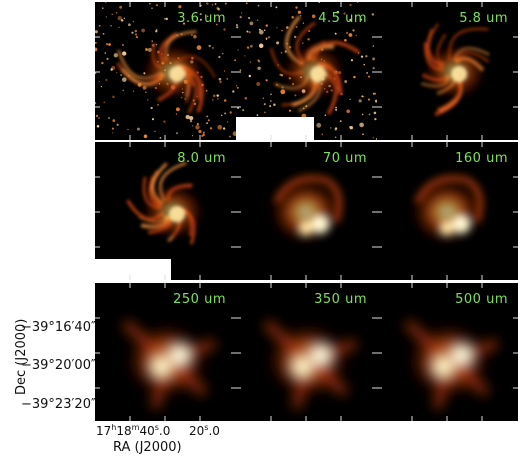 The height and width of the screenshot is (459, 520). Describe the element at coordinates (483, 18) in the screenshot. I see `band-label: 5.8 um` at that location.